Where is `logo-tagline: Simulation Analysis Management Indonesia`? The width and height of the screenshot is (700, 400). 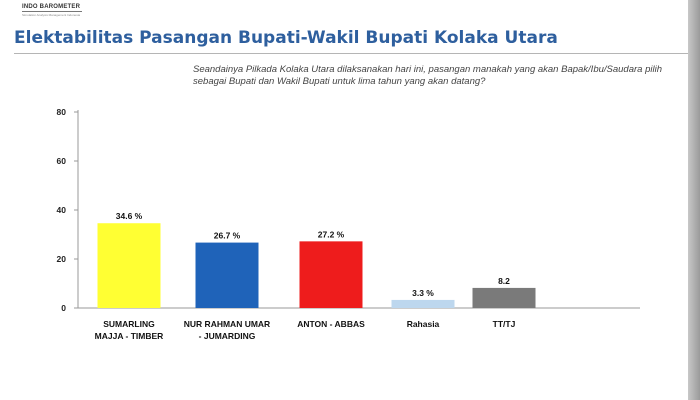
logo-tagline: Simulation Analysis Management Indonesia is located at coordinates (51, 15).